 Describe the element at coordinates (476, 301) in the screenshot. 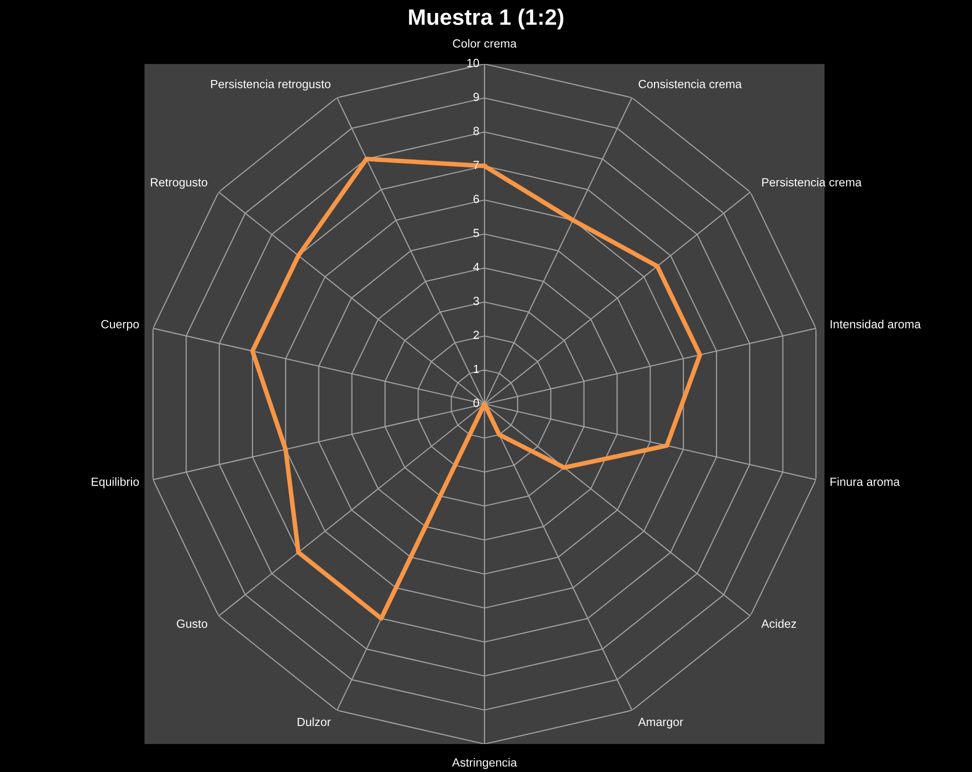

I see `y-tick-label: 3` at that location.